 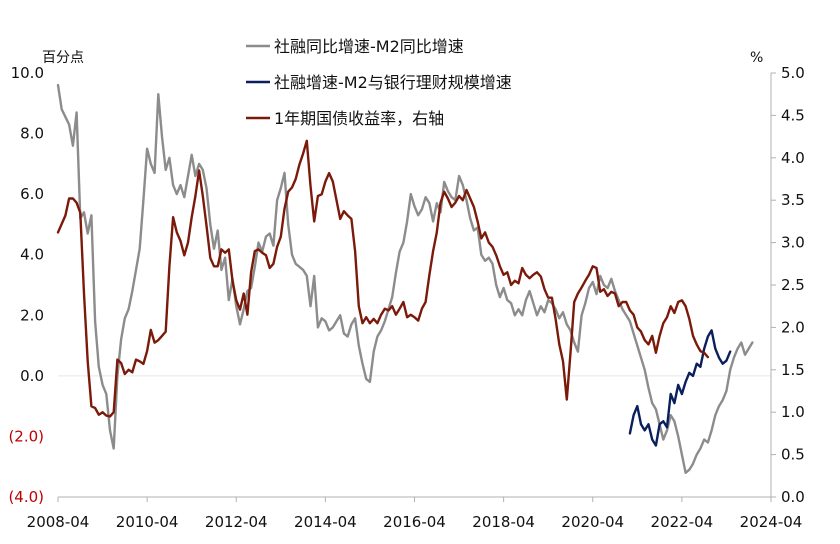 What do you see at coordinates (771, 522) in the screenshot?
I see `x-tick-label: 2024-04` at bounding box center [771, 522].